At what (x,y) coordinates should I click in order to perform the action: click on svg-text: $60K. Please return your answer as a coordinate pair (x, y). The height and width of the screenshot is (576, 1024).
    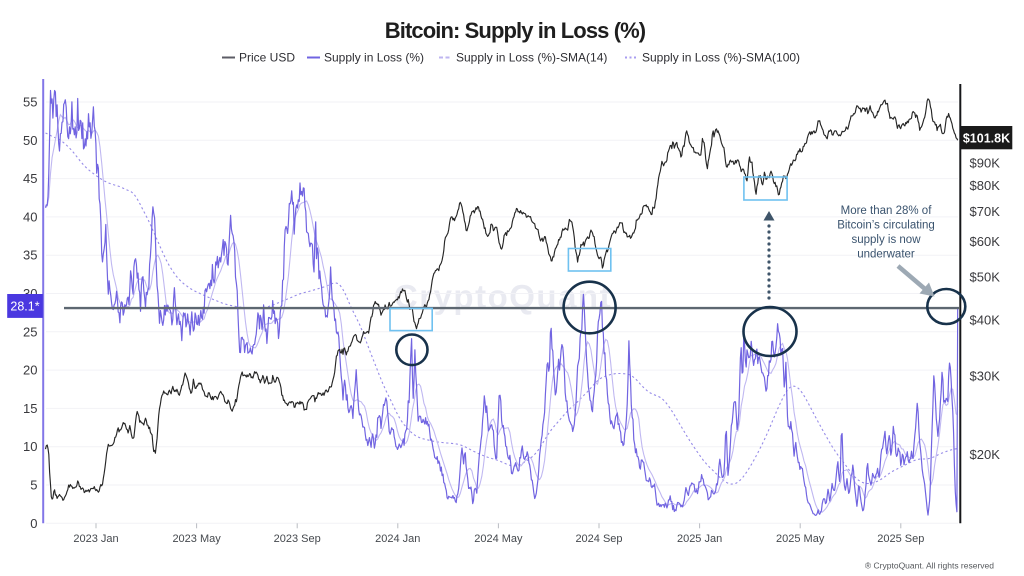
    Looking at the image, I should click on (985, 241).